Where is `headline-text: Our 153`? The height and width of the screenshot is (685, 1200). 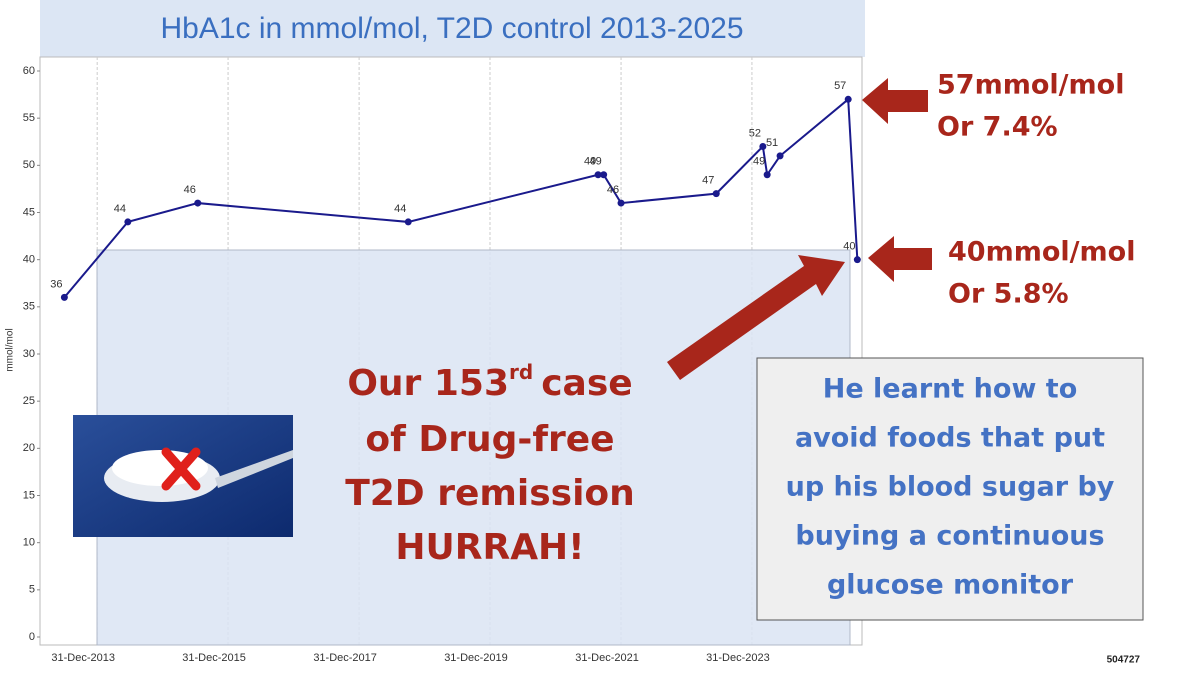 headline-text: Our 153 is located at coordinates (428, 383).